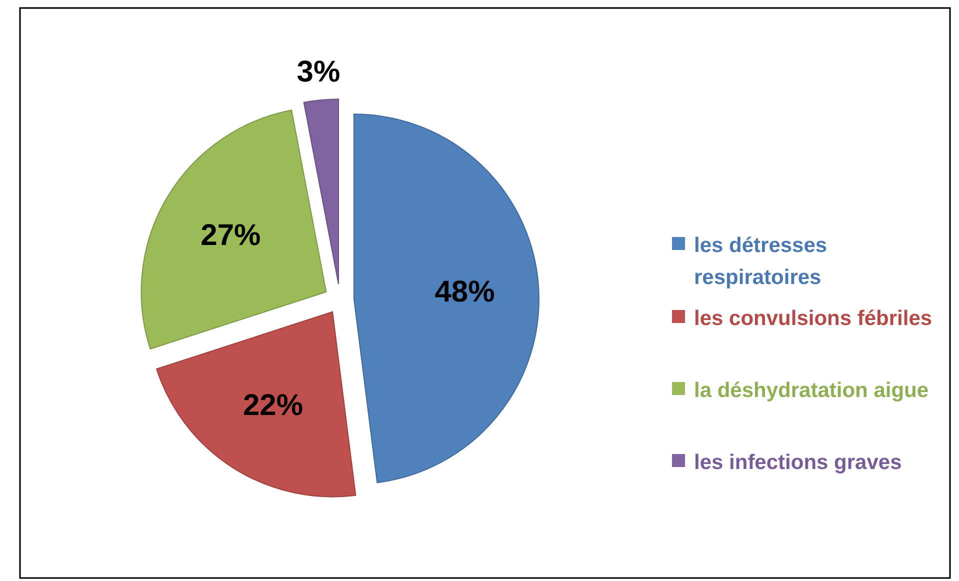 This screenshot has width=959, height=581. What do you see at coordinates (318, 72) in the screenshot?
I see `data-label: 3%` at bounding box center [318, 72].